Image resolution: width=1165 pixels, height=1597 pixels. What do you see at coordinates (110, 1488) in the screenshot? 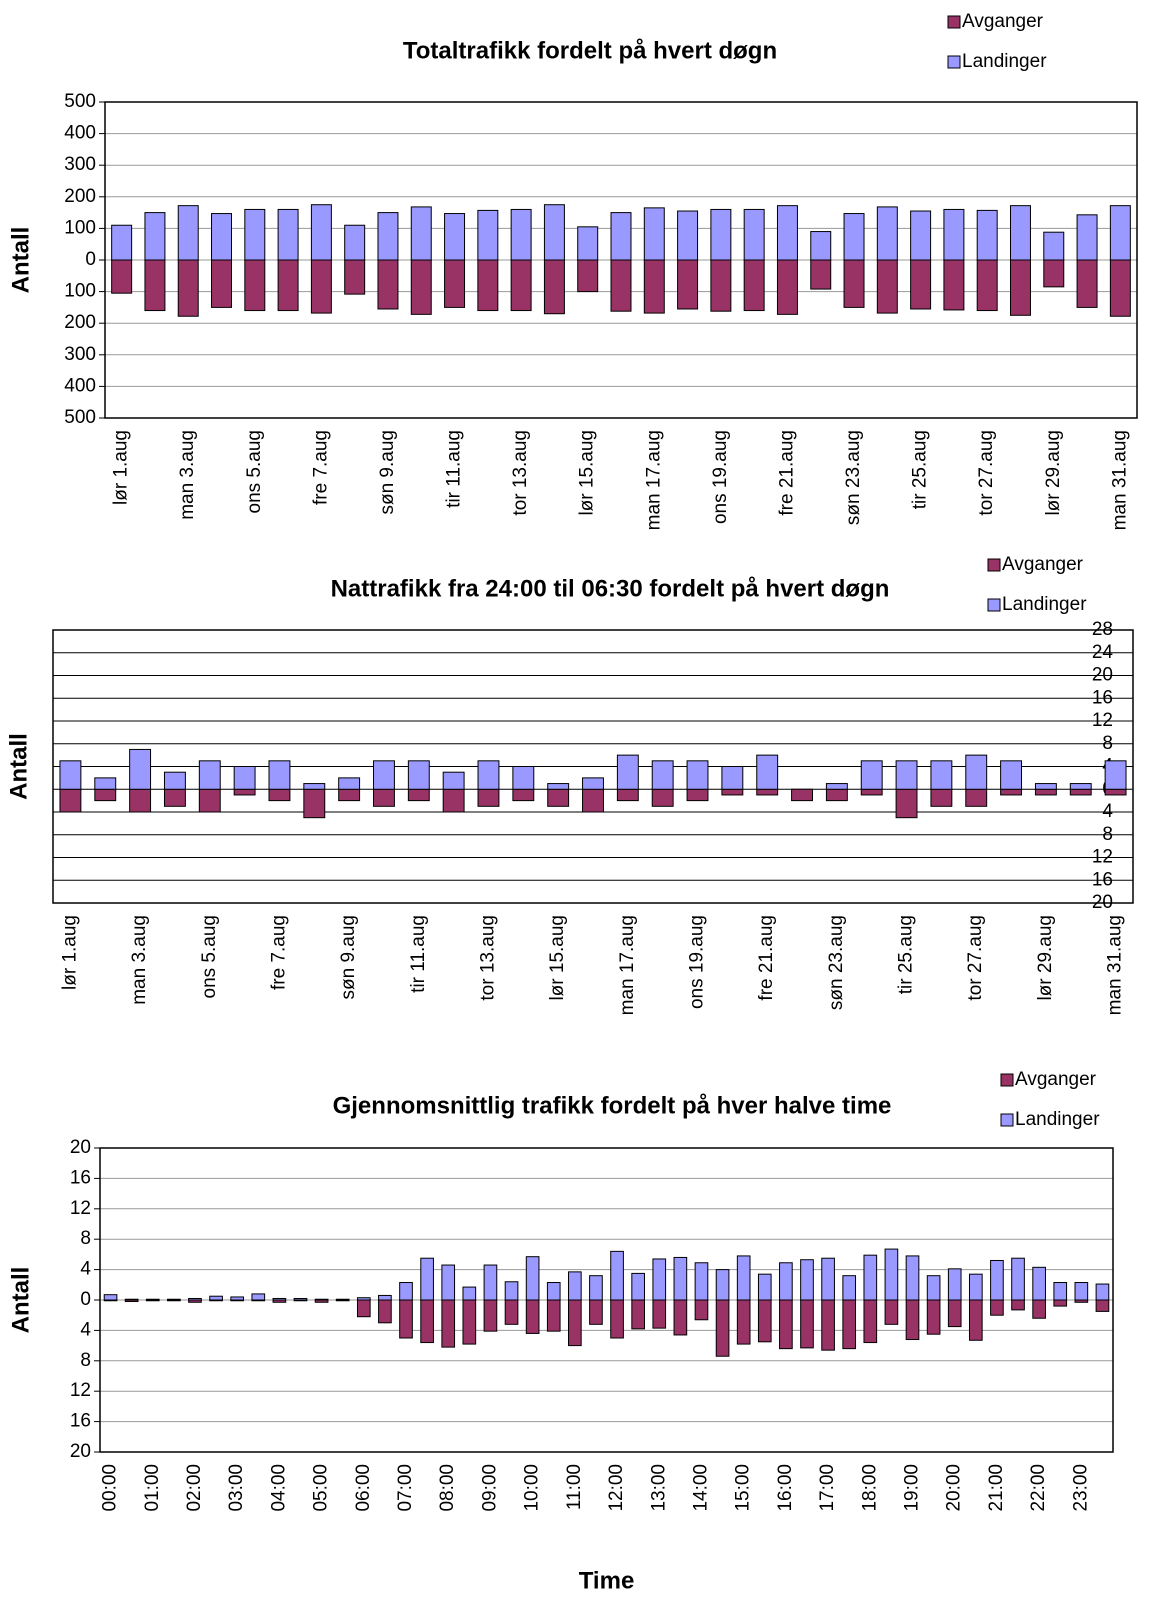
I see `x-tick-label: 00:00` at bounding box center [110, 1488].